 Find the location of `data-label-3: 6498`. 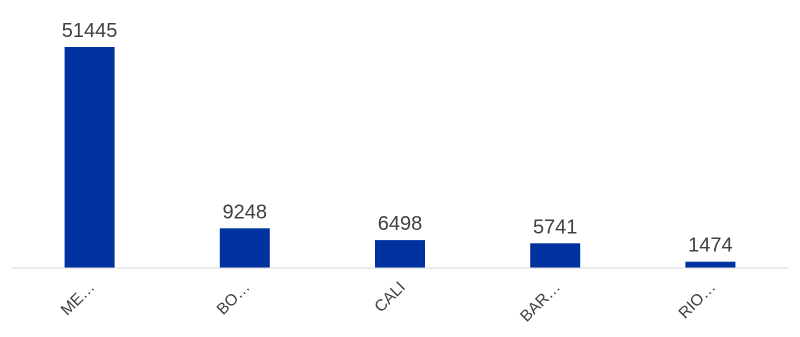

data-label-3: 6498 is located at coordinates (400, 224).